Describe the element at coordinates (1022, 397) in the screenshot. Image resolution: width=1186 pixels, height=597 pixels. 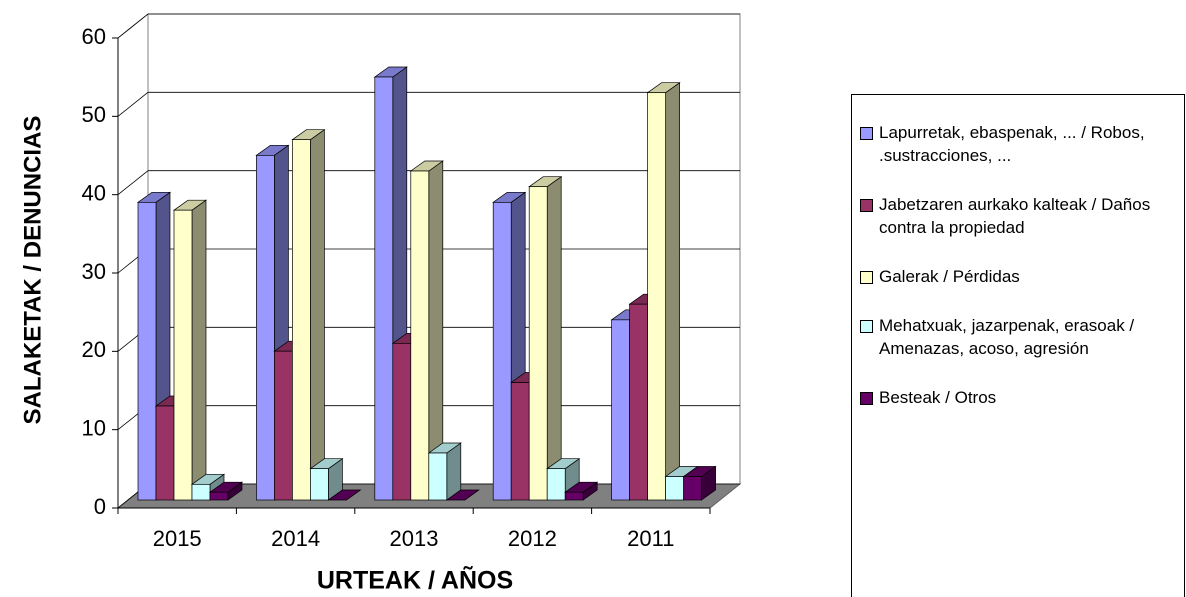
I see `legend-item: Besteak / Otros` at that location.